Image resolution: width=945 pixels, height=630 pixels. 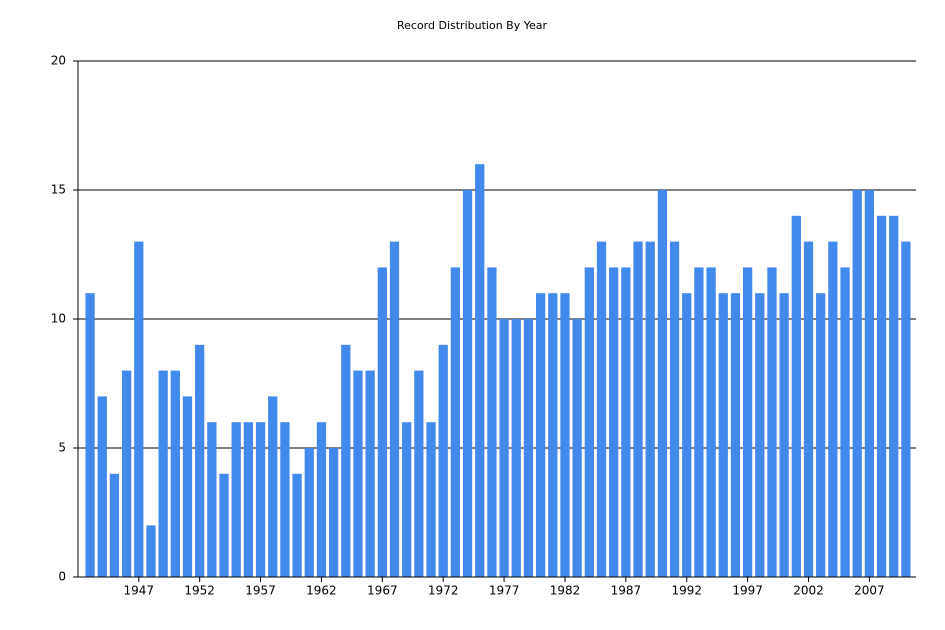 What do you see at coordinates (260, 591) in the screenshot?
I see `x-tick-label: 1957` at bounding box center [260, 591].